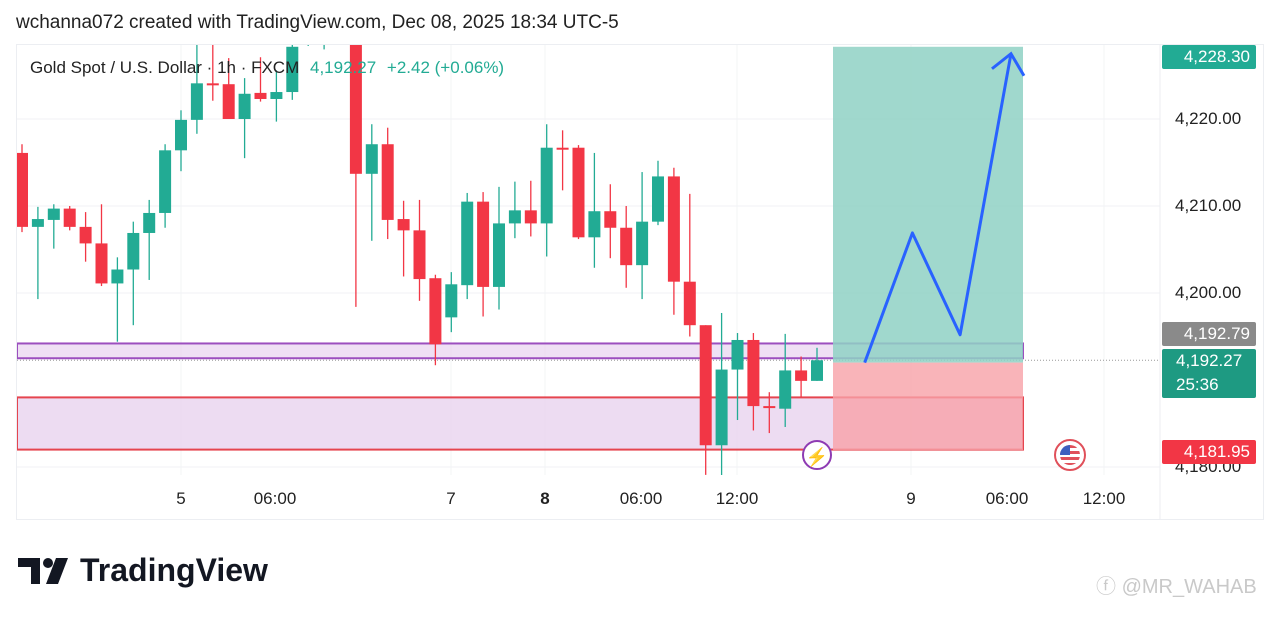 The height and width of the screenshot is (617, 1280). Describe the element at coordinates (174, 570) in the screenshot. I see `brand-name: TradingView` at that location.